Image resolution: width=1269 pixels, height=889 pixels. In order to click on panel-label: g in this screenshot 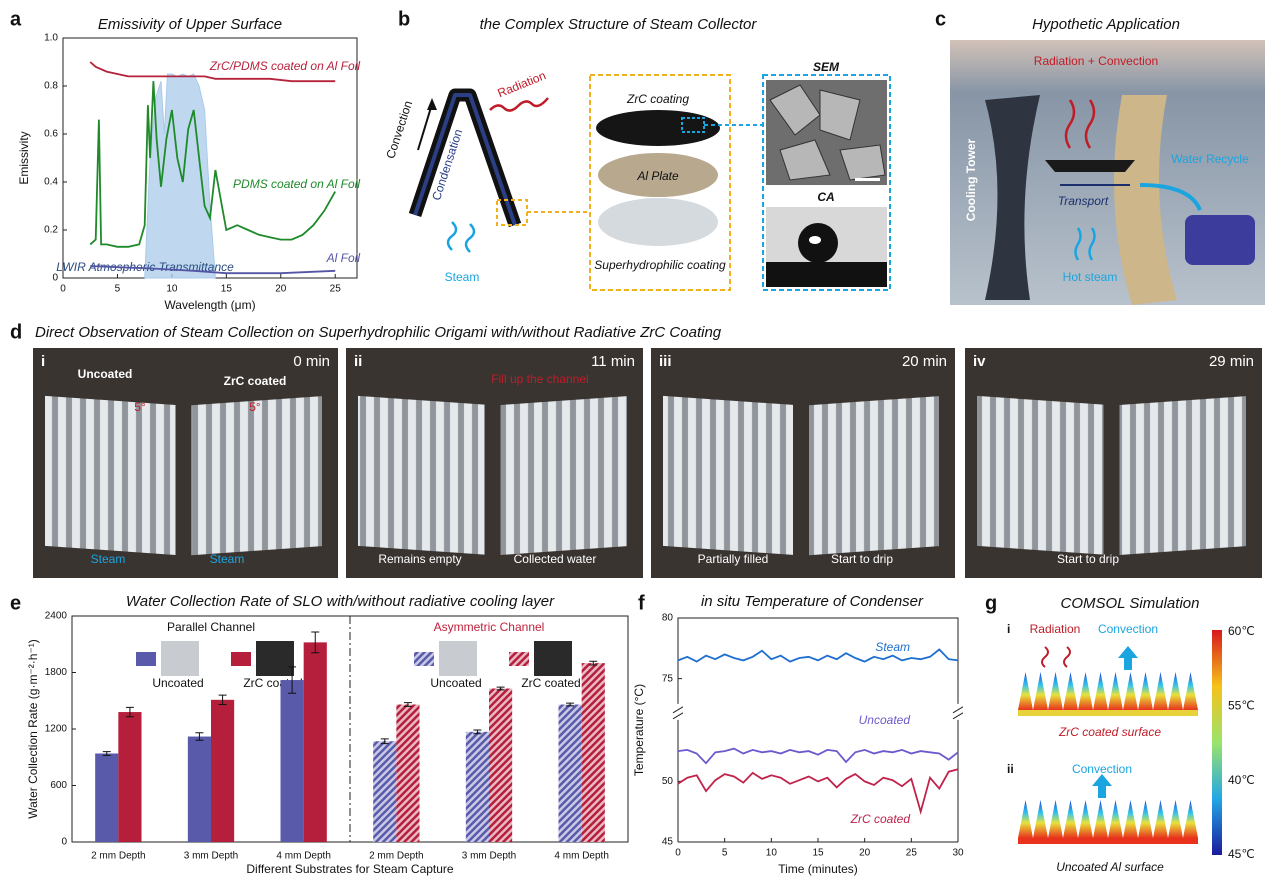, I will do `click(991, 603)`.